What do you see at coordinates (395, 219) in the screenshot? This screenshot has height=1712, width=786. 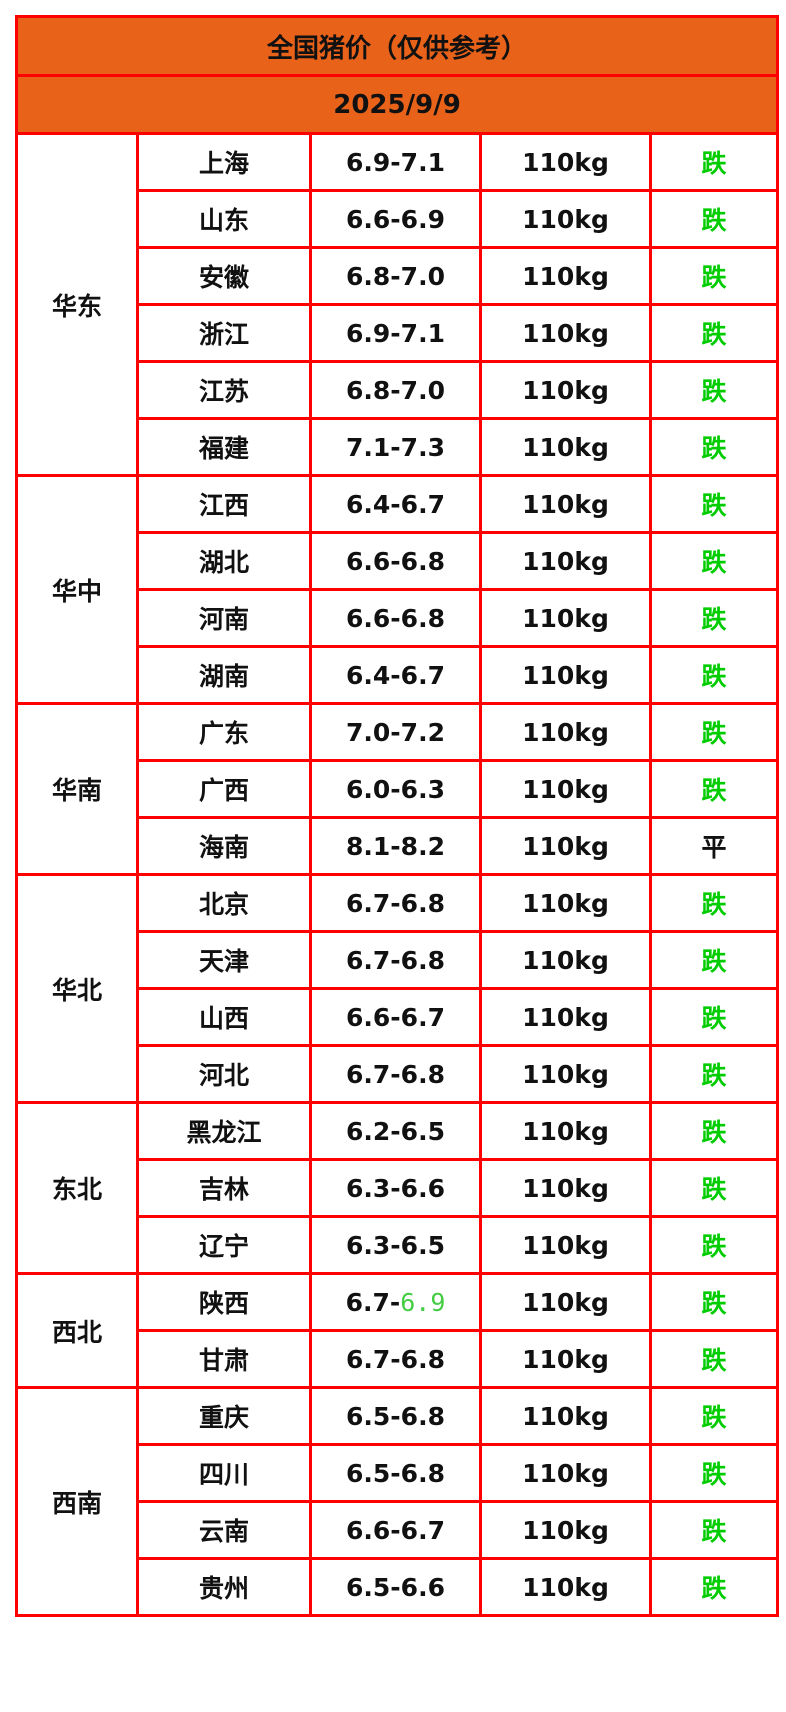 I see `price-cell: 6.6-6.9` at bounding box center [395, 219].